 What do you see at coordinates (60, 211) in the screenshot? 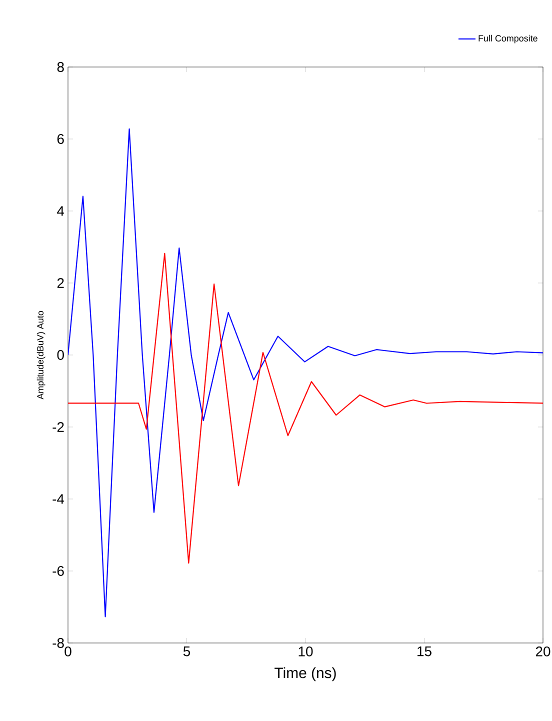
I see `y-tick-label: 4` at bounding box center [60, 211].